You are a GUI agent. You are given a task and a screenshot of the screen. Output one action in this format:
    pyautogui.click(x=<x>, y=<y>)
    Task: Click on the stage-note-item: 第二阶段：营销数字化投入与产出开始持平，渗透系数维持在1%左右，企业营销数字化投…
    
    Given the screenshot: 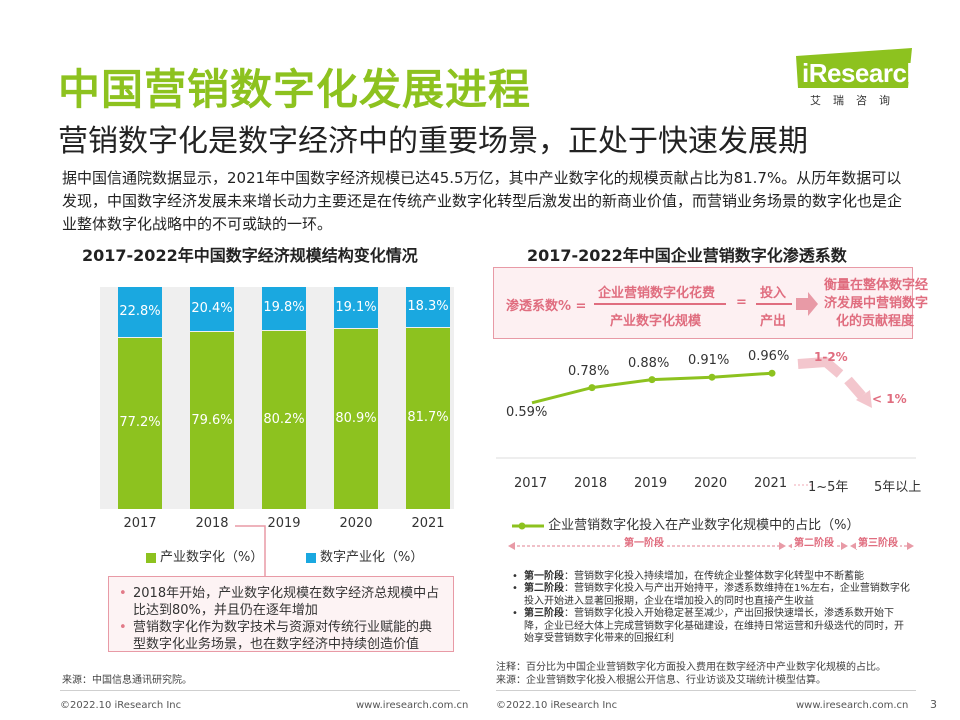 What is the action you would take?
    pyautogui.click(x=712, y=595)
    